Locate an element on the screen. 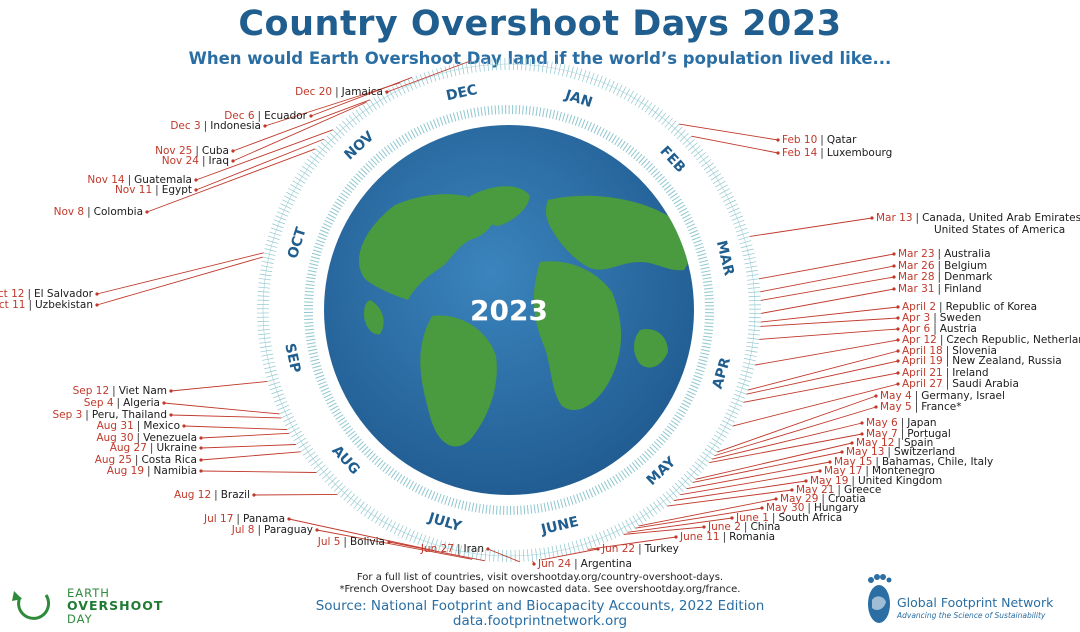 The height and width of the screenshot is (632, 1080). country-label: Oct 11|Uzbekistan is located at coordinates (46, 305).